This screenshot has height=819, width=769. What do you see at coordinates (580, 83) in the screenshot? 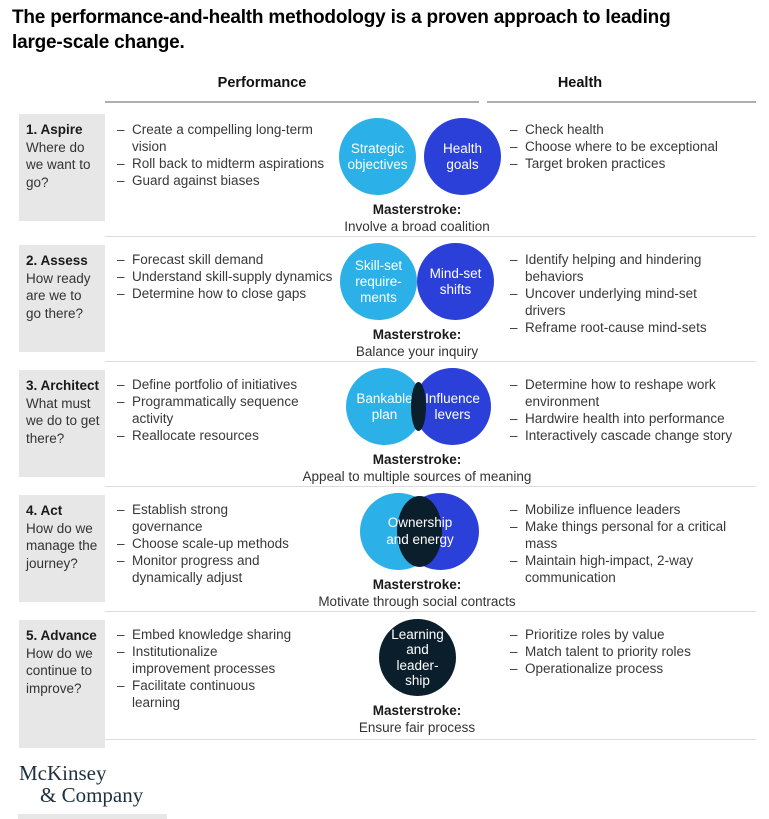
I see `column-header-health: Health` at bounding box center [580, 83].